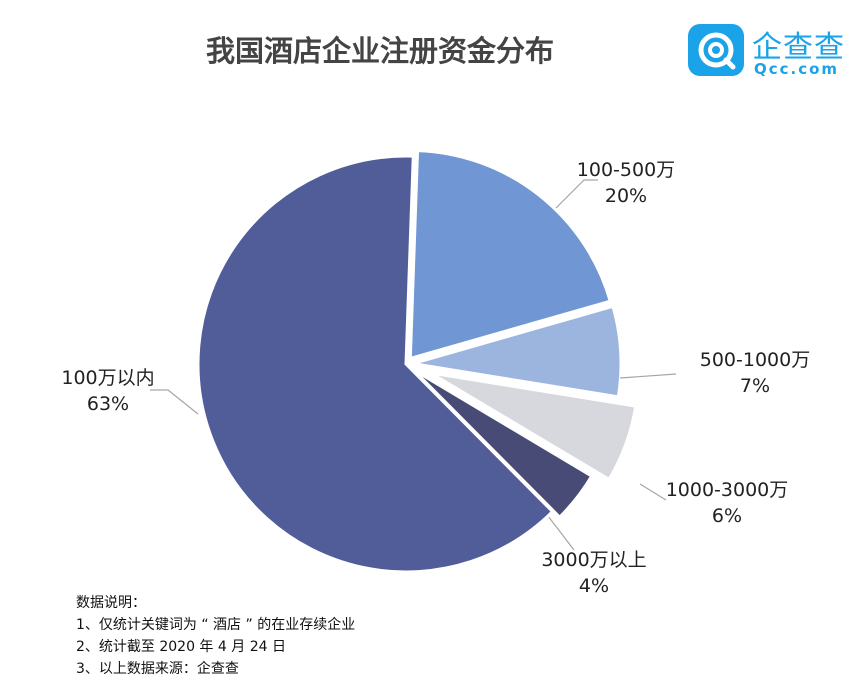 This screenshot has height=688, width=865. I want to click on logo-name: 企查查, so click(798, 47).